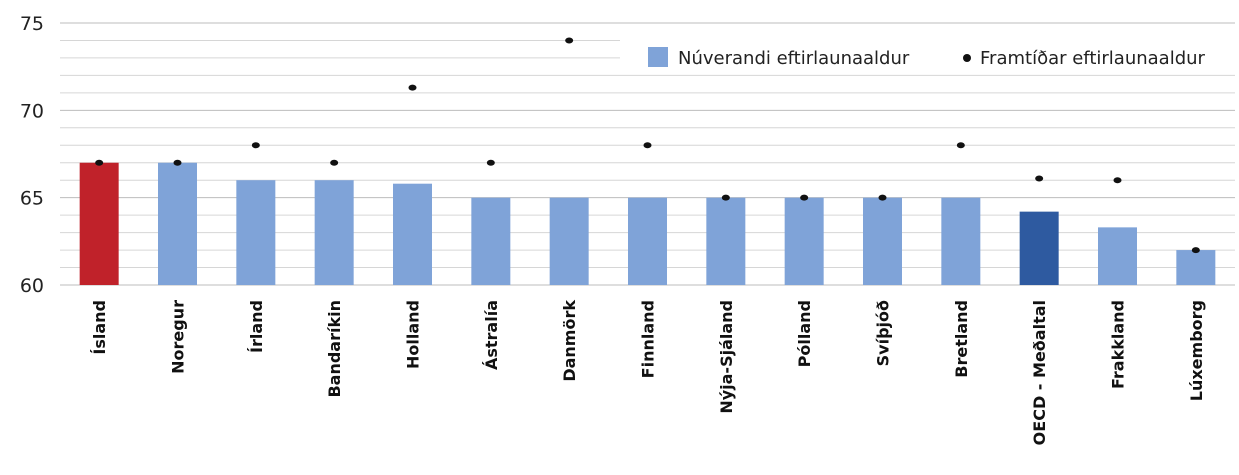  What do you see at coordinates (726, 357) in the screenshot?
I see `x-tick-label: Nýja-Sjáland` at bounding box center [726, 357].